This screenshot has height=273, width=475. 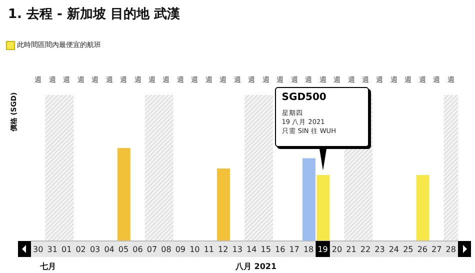 I want to click on x-tick-label: 09, so click(x=180, y=249).